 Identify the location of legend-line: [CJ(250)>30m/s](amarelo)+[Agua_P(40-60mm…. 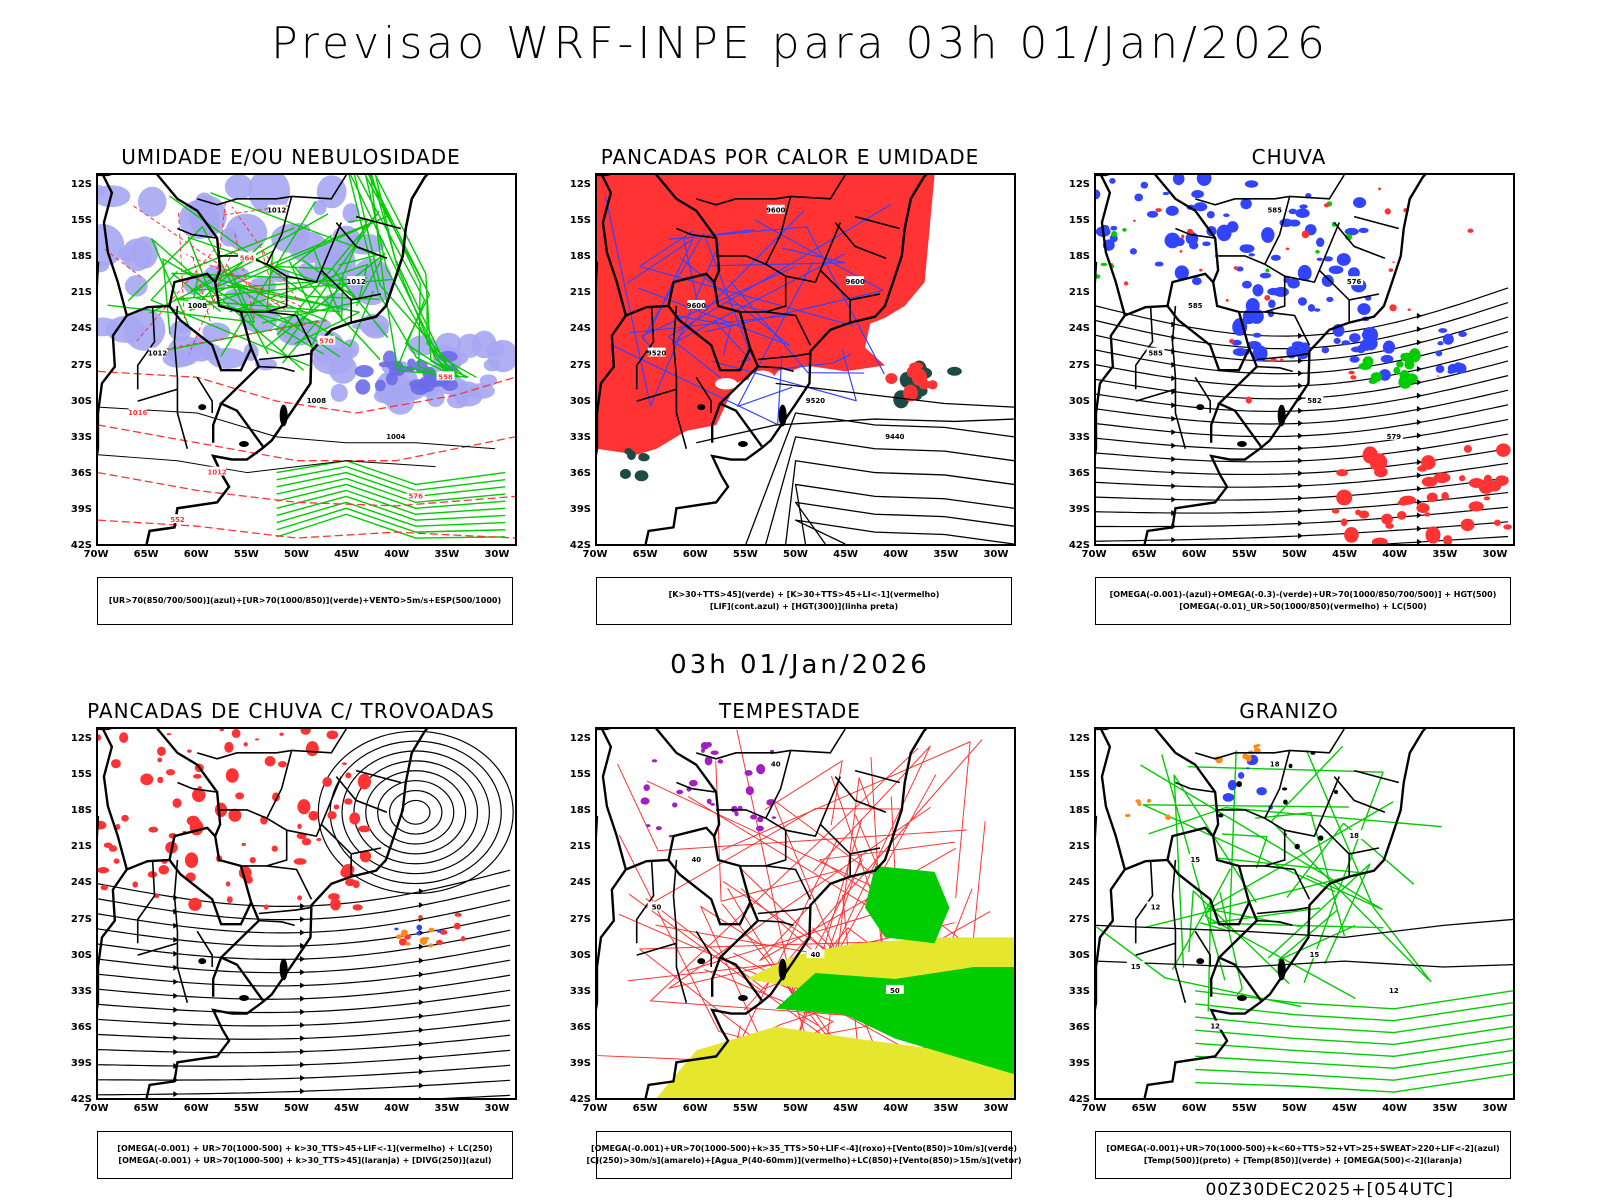
(804, 1160).